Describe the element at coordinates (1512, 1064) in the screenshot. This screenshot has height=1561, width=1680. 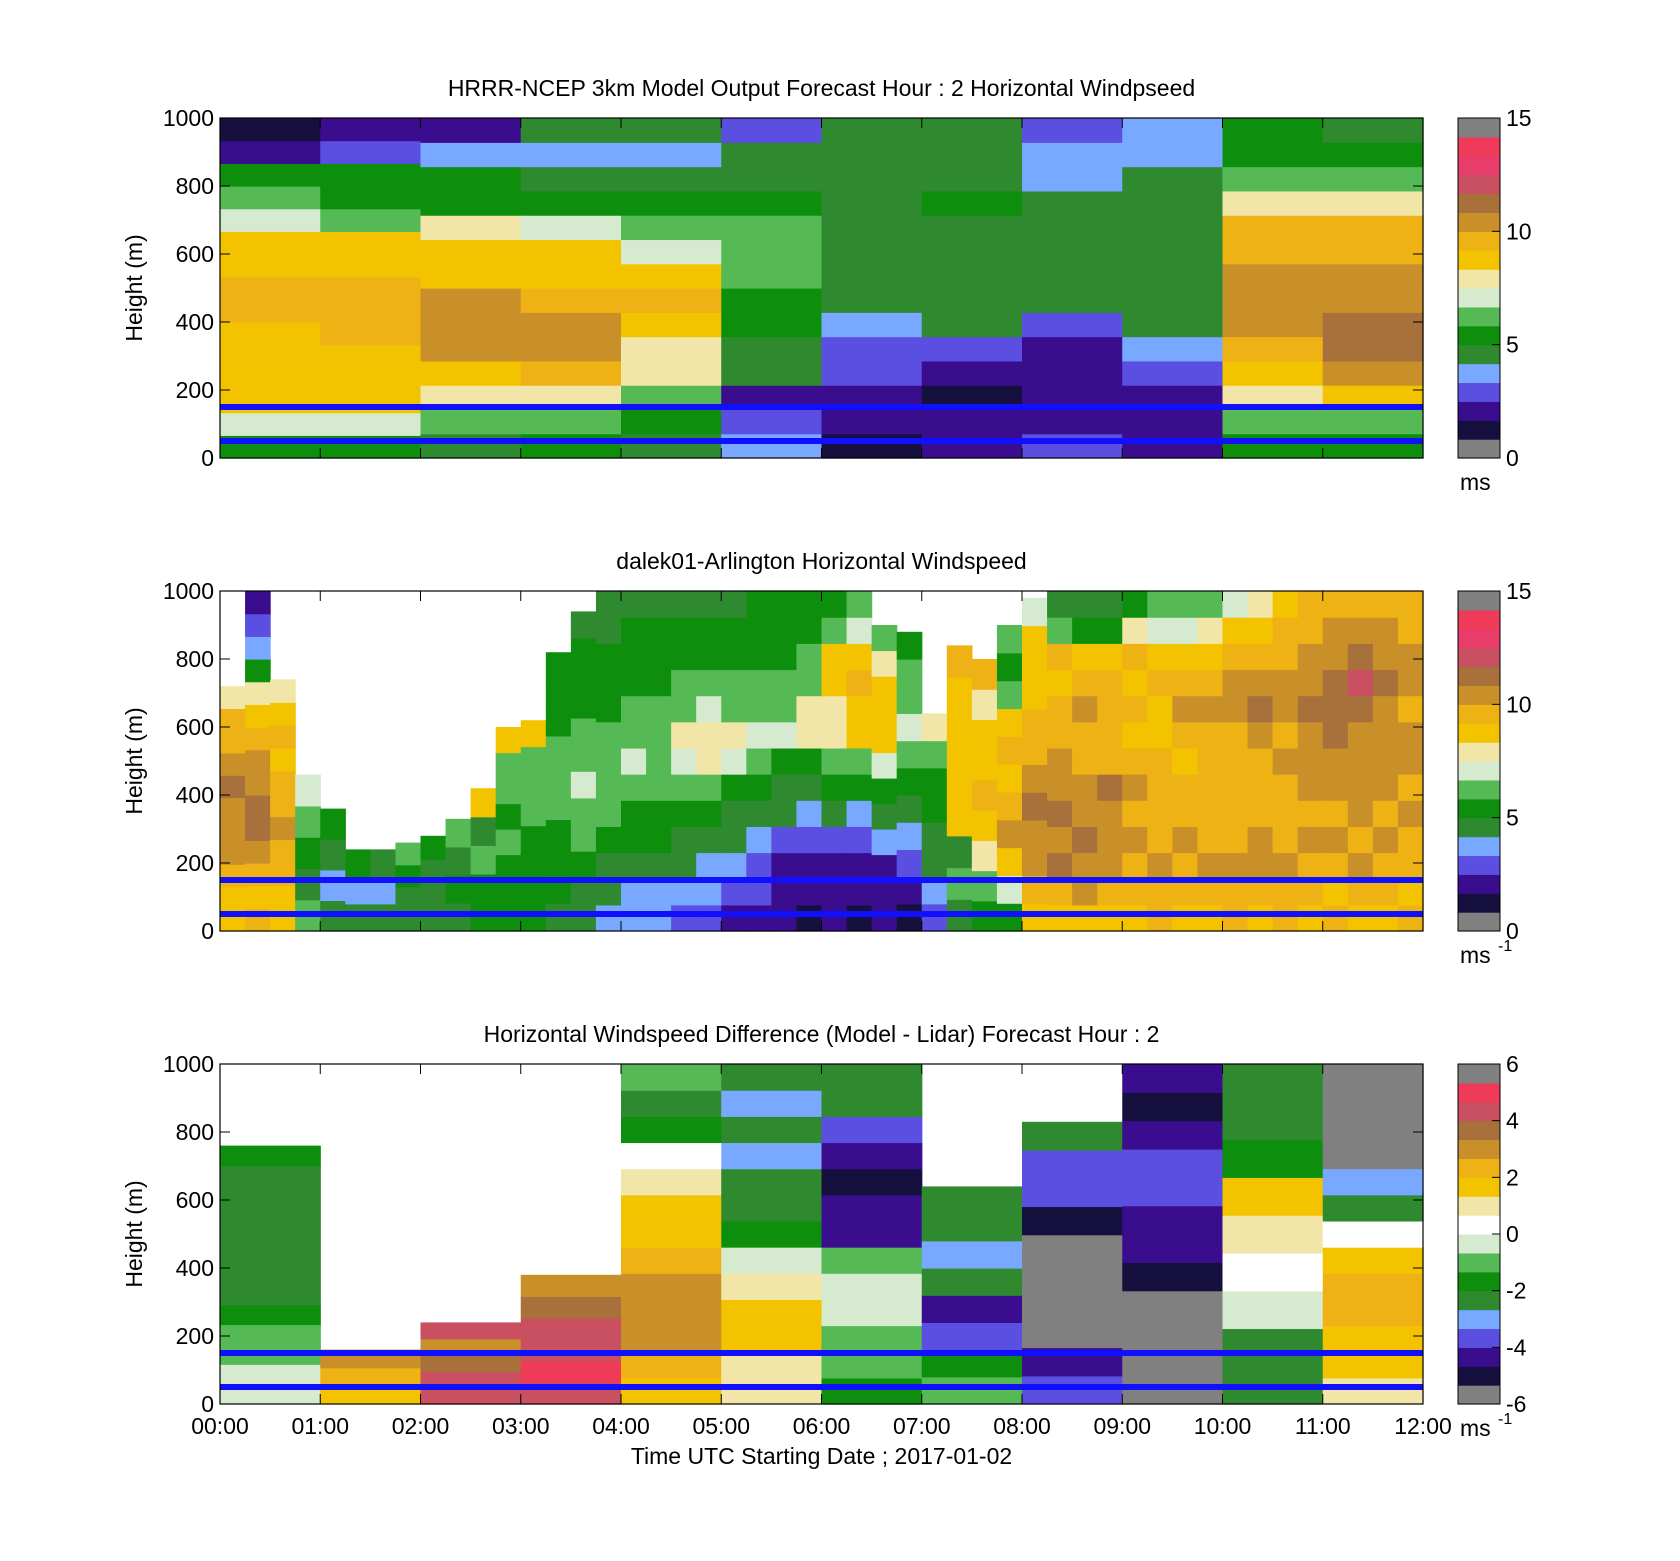
I see `colorbar-tick-label: 6` at that location.